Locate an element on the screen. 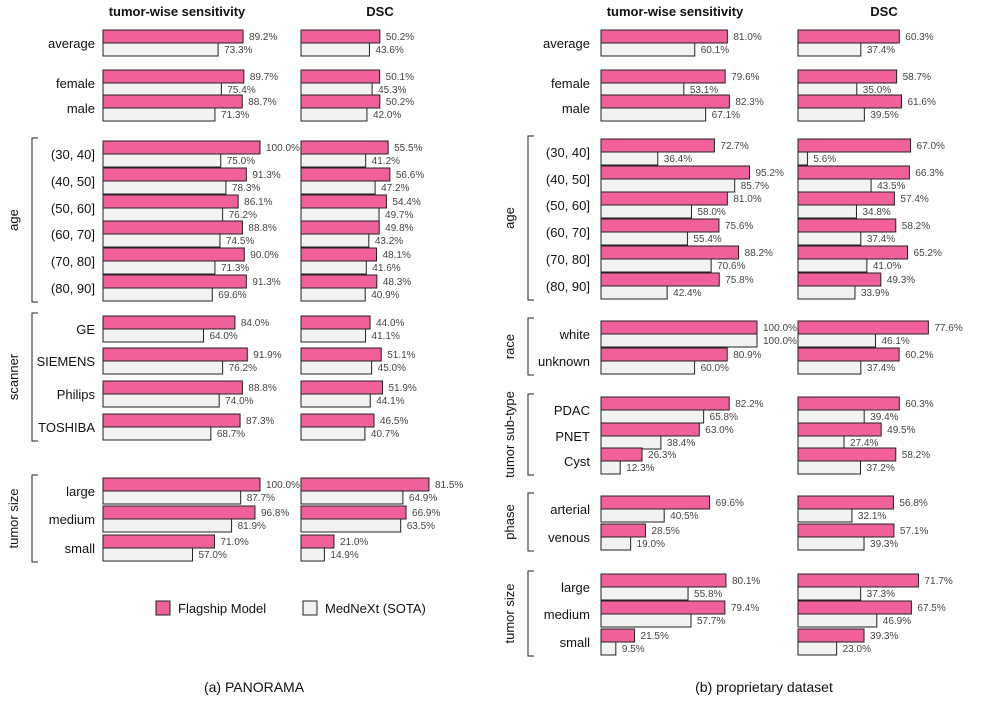 The image size is (997, 705). value-label-mednext-proprietary-dsc-small: 23.0% is located at coordinates (857, 649).